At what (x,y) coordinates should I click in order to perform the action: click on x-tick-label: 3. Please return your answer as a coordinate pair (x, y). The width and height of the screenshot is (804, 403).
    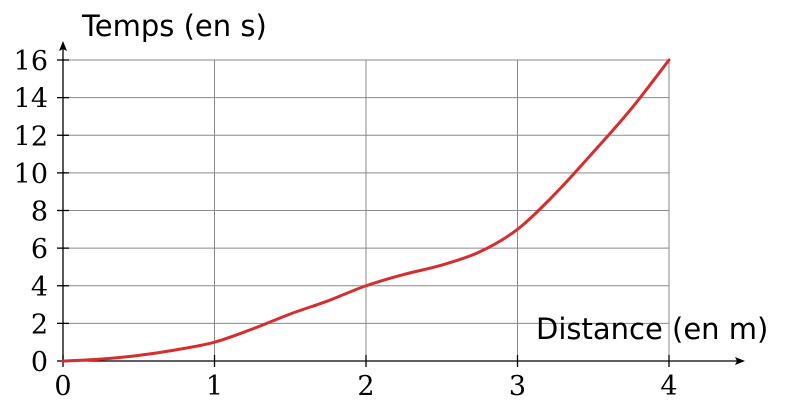
    Looking at the image, I should click on (517, 386).